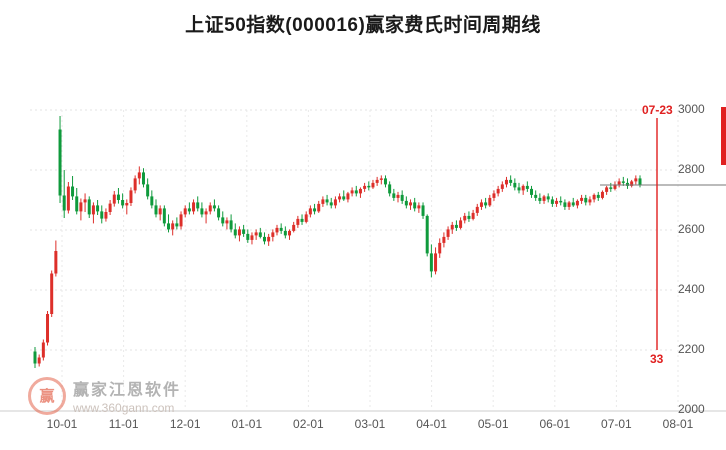 This screenshot has width=726, height=450. Describe the element at coordinates (247, 424) in the screenshot. I see `x-tick: 01-01` at that location.